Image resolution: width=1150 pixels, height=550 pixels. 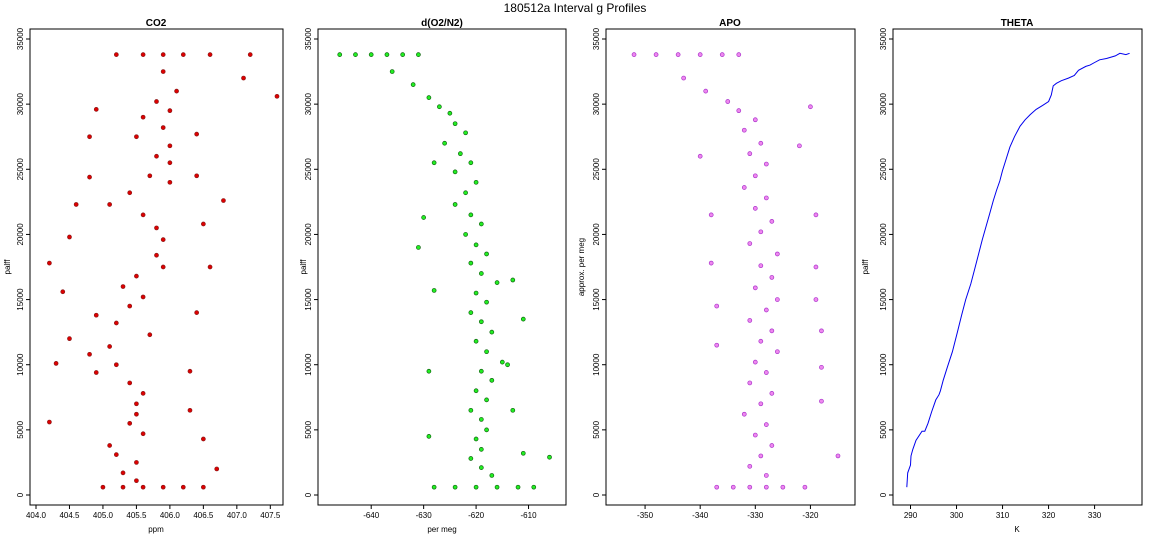 I want to click on panel-title: CO2, so click(x=156, y=23).